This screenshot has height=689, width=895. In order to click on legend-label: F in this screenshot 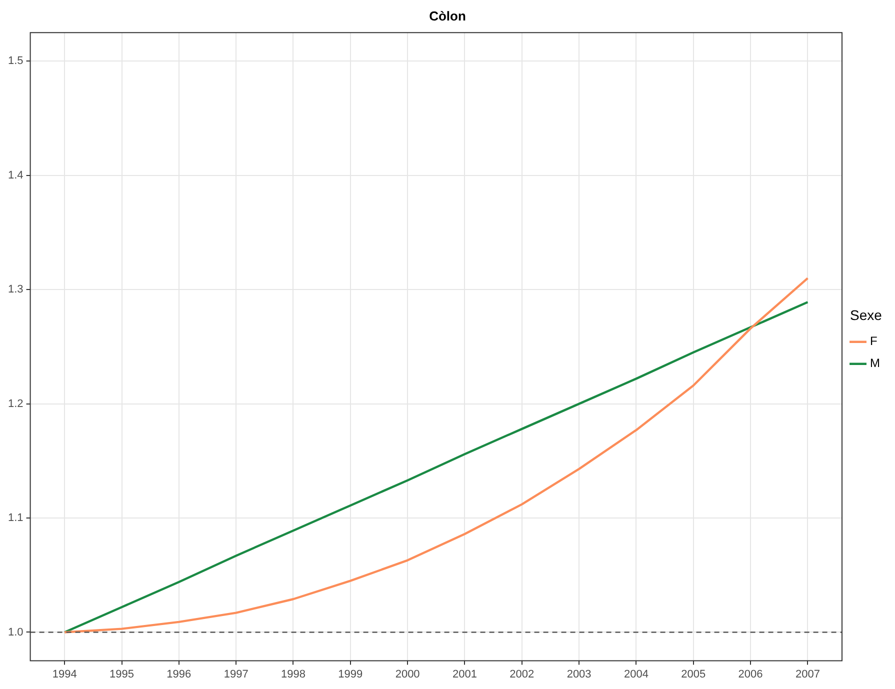, I will do `click(874, 341)`.